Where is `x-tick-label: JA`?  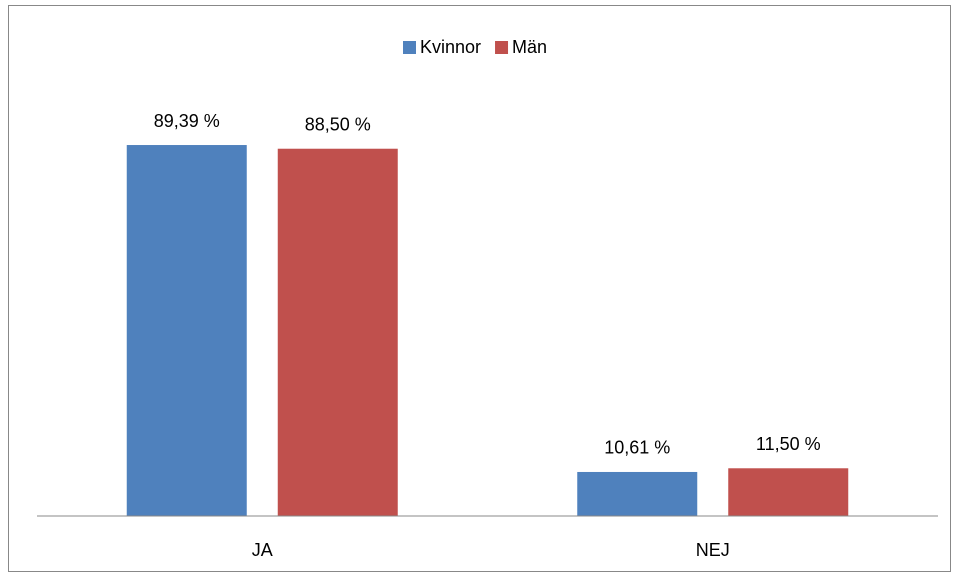
x-tick-label: JA is located at coordinates (262, 550).